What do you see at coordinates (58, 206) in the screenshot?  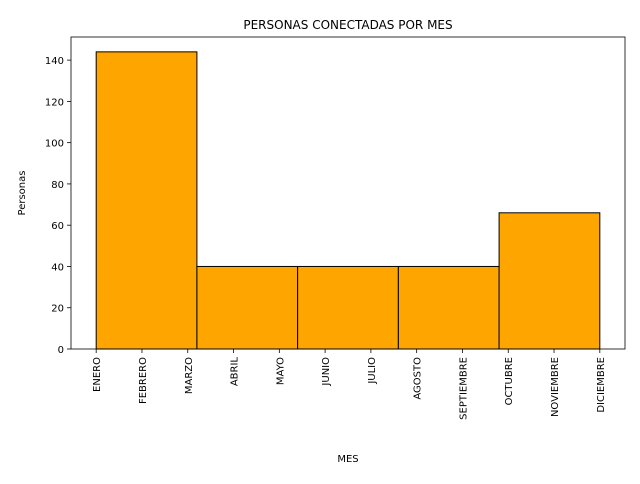 I see `y-axis: 0 20 40 60 80 100 120 140` at bounding box center [58, 206].